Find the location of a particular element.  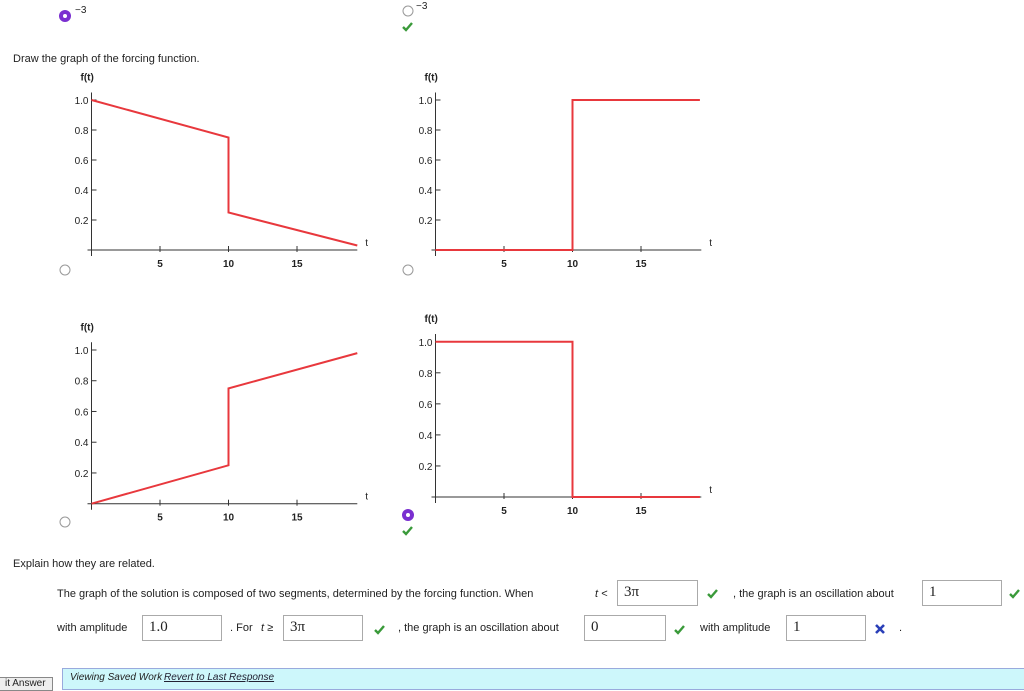

revert-link: Revert to Last Response is located at coordinates (219, 677).